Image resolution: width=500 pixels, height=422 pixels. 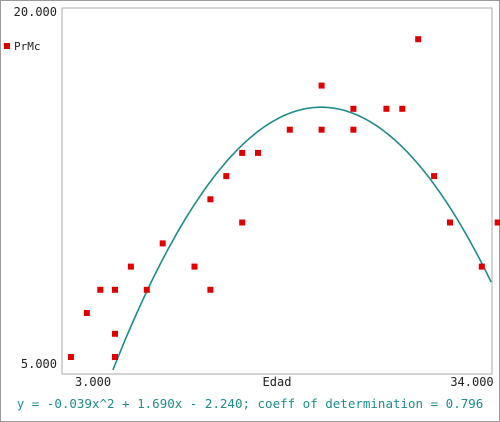 I want to click on legend-label: PrMc, so click(x=27, y=46).